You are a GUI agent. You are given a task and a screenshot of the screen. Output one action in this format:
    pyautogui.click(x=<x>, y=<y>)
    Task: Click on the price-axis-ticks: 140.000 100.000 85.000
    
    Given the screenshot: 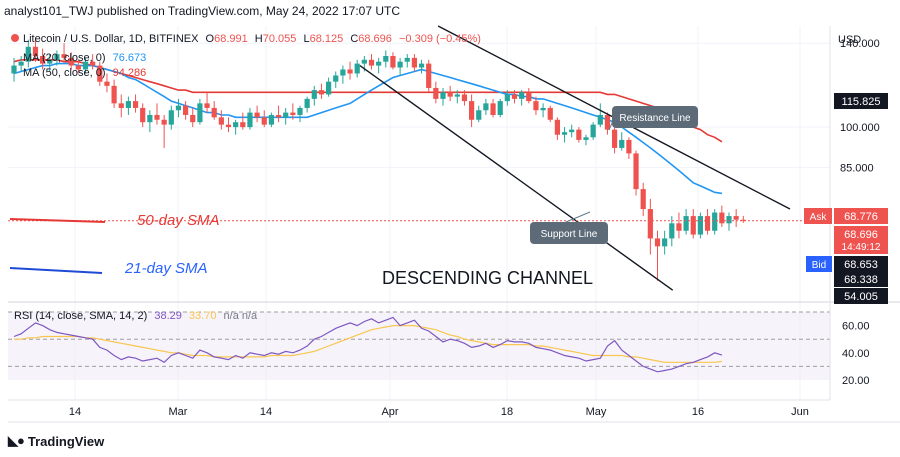 What is the action you would take?
    pyautogui.click(x=860, y=106)
    